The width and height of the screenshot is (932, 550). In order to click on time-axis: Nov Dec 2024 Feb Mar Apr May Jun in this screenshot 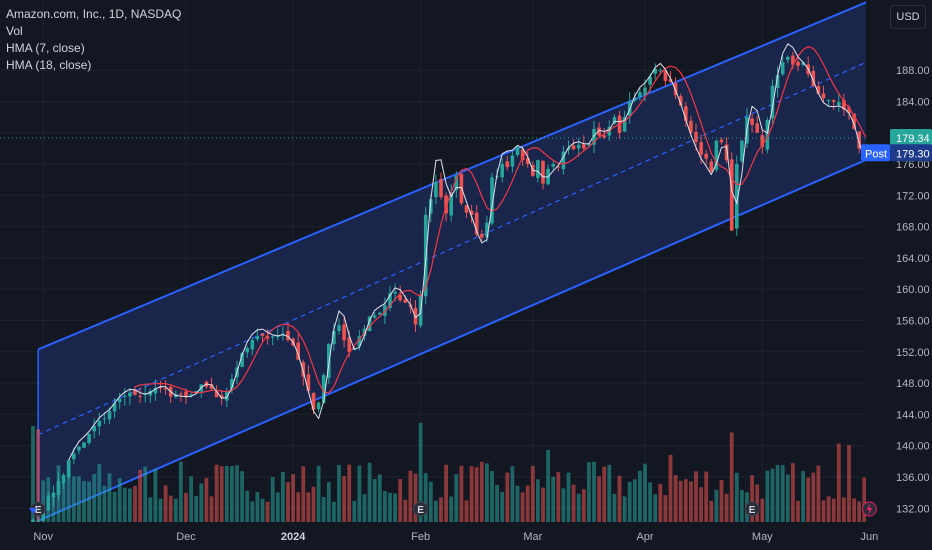, I will do `click(439, 536)`.